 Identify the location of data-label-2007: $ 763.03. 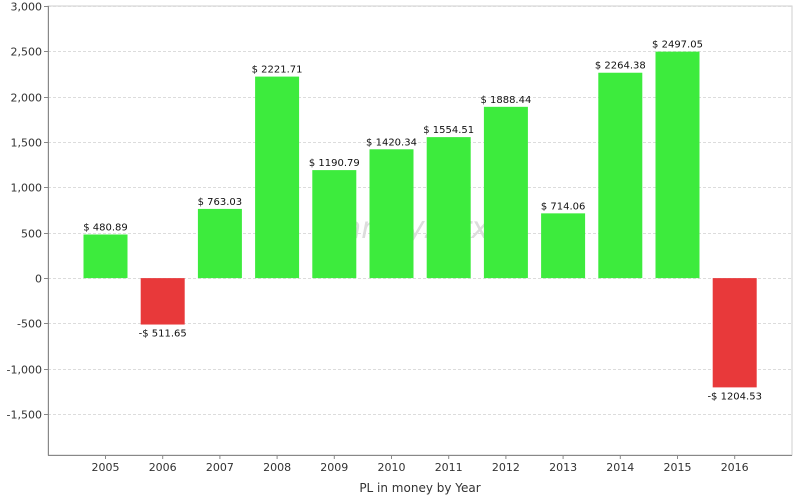
(220, 202).